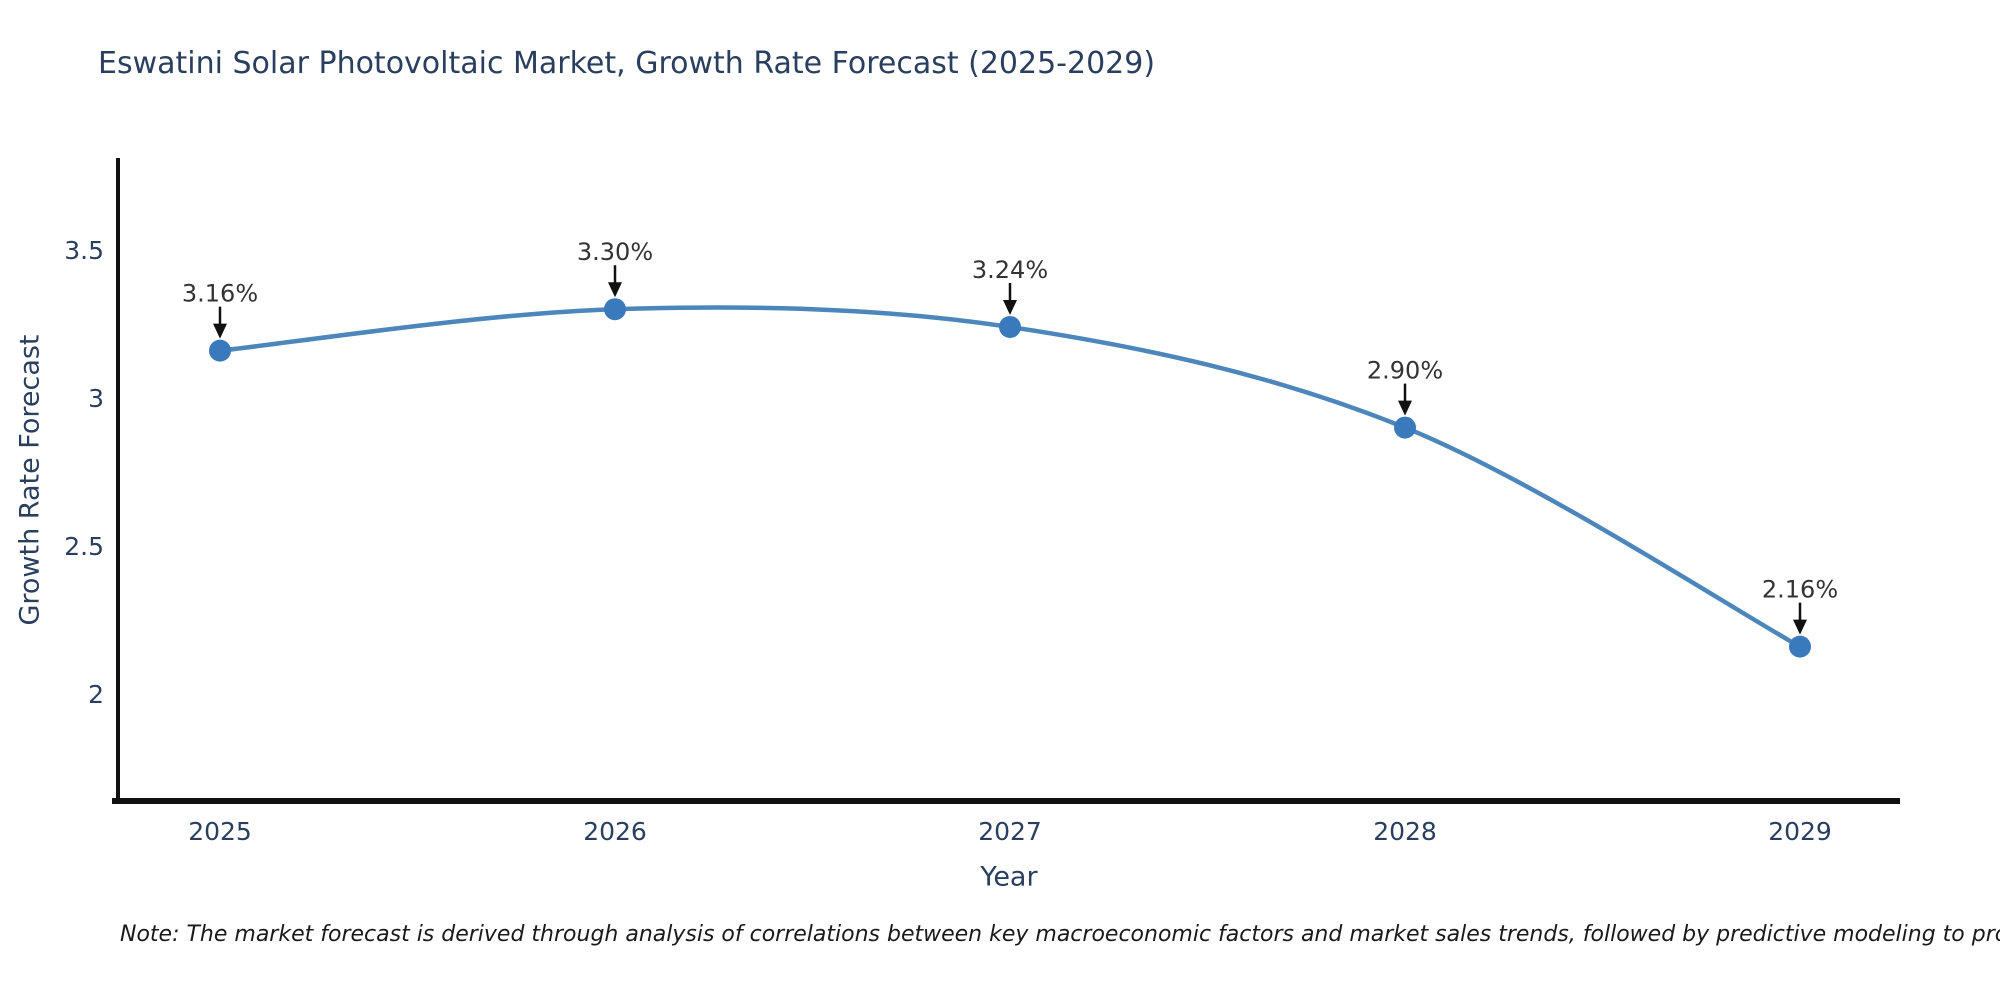 This screenshot has height=1000, width=2000. What do you see at coordinates (1405, 371) in the screenshot?
I see `point-label: 2.90%` at bounding box center [1405, 371].